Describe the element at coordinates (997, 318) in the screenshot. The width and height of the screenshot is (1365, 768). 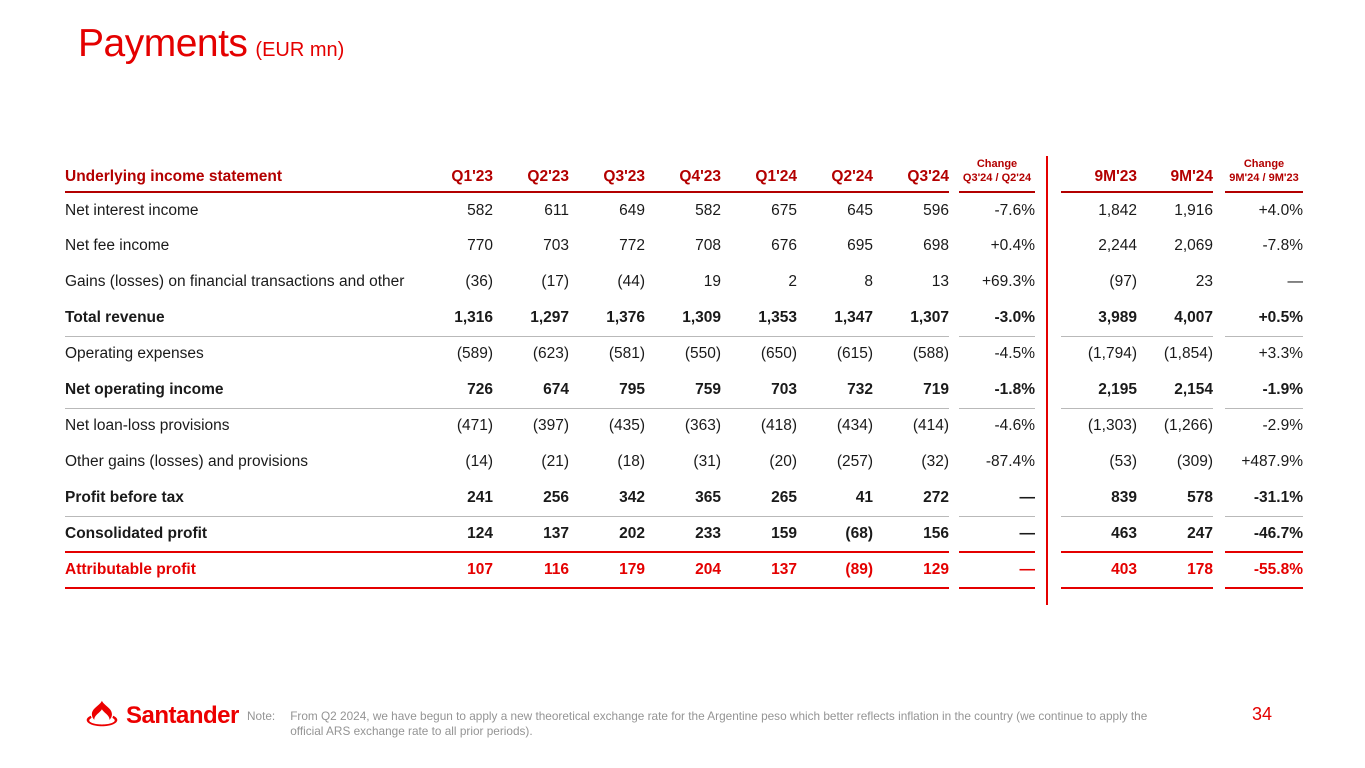
I see `cell-change-qoq: -3.0%` at that location.